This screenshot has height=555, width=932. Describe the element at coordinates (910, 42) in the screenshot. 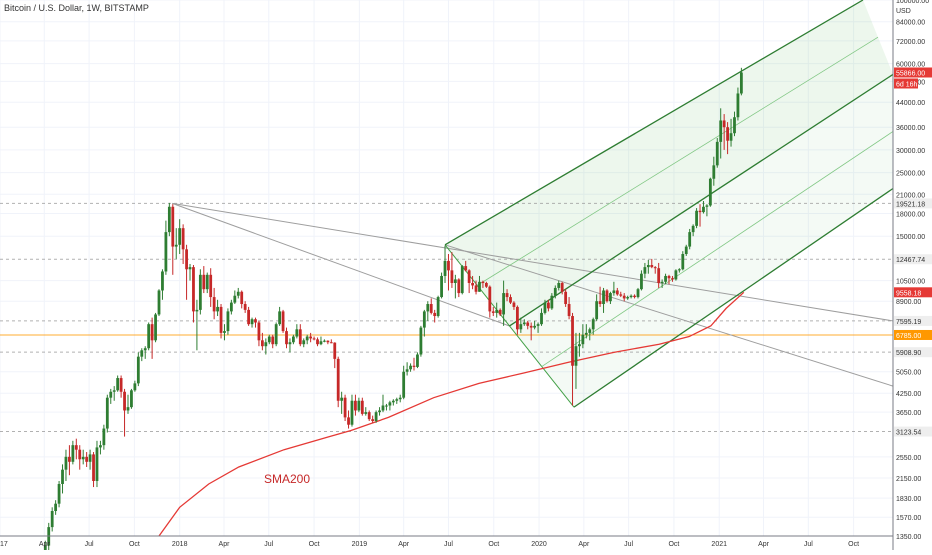

I see `y-tick-label: 72000.00` at that location.